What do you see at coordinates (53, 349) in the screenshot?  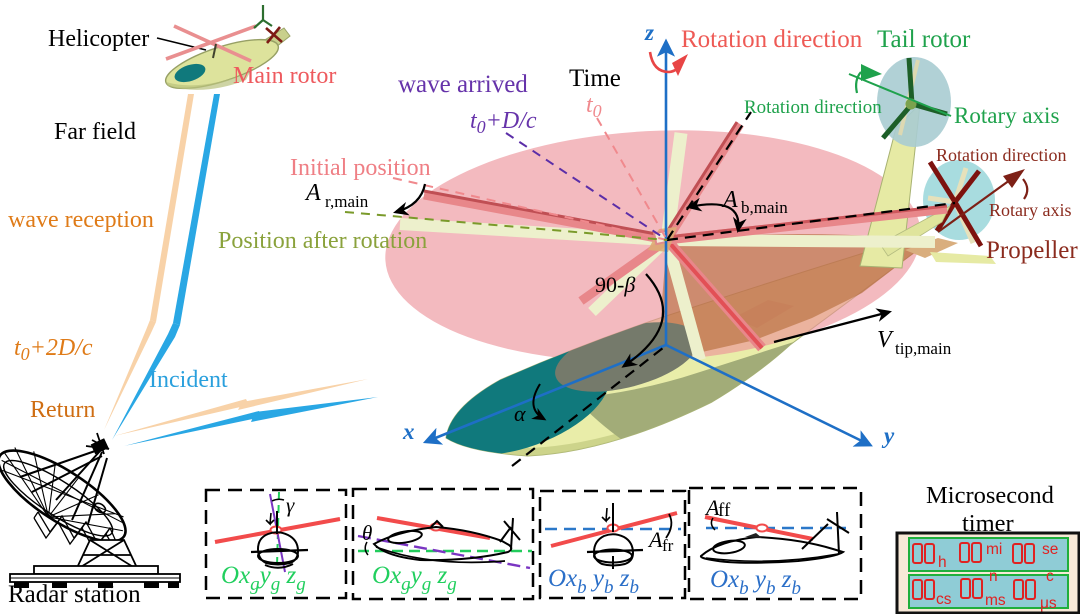 I see `svg-text: t0+2D/c` at bounding box center [53, 349].